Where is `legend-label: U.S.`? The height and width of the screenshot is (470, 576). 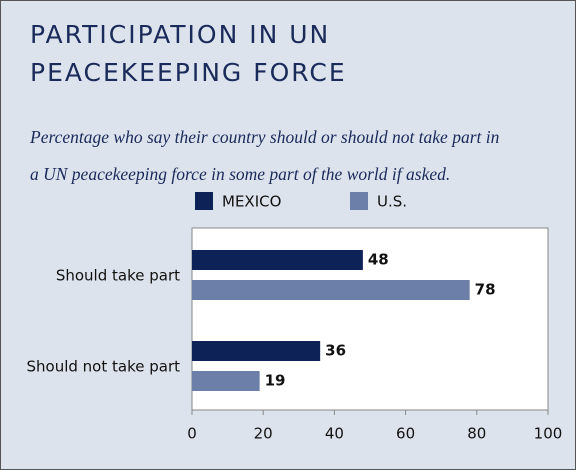
legend-label: U.S. is located at coordinates (392, 202).